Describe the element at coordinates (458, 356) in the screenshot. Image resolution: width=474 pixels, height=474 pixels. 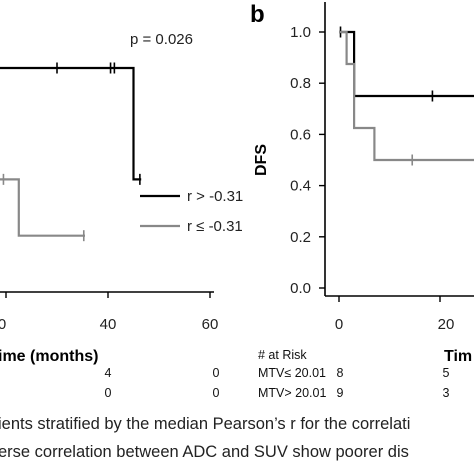
I see `panel-b-x-axis-label: Tim` at that location.